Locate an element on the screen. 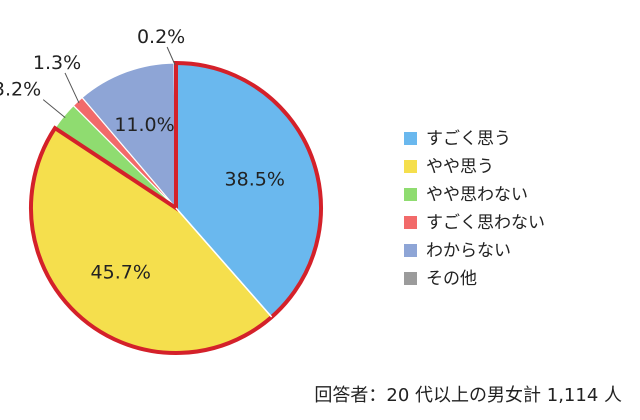 The height and width of the screenshot is (420, 640). value-label-3: 3.2% is located at coordinates (20, 90).